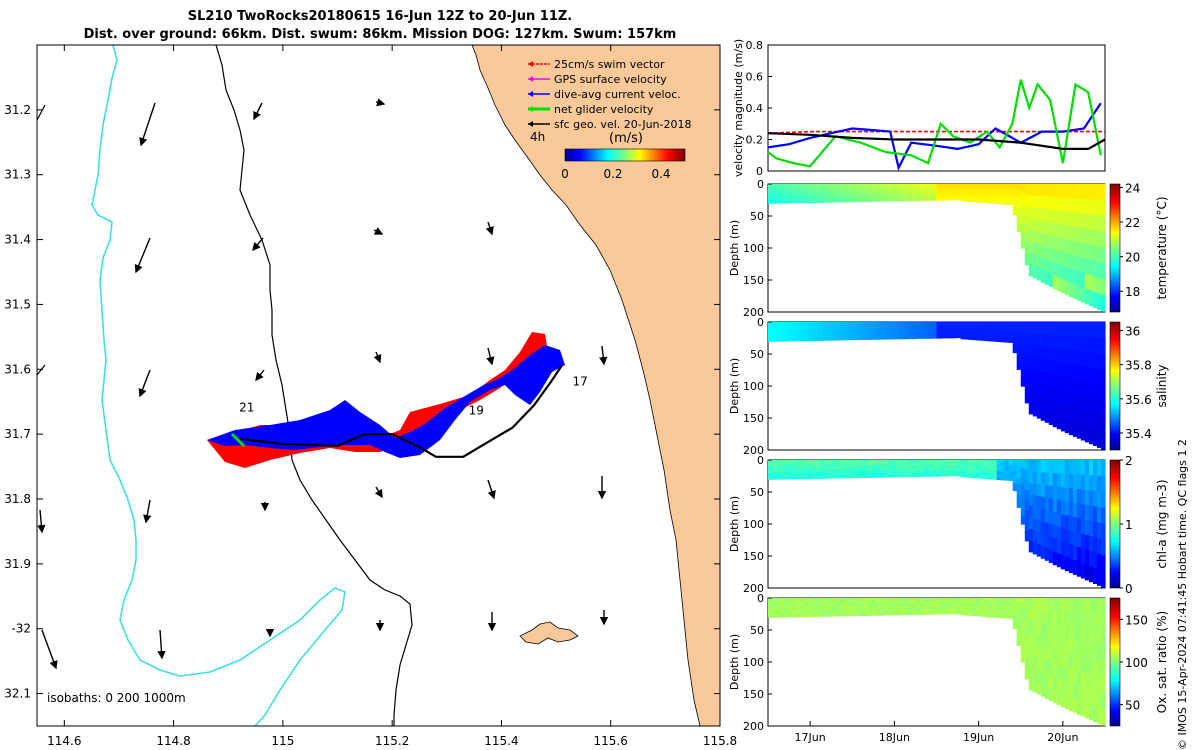  Describe the element at coordinates (1162, 662) in the screenshot. I see `colorbar-label: Ox. sat. ratio (%)` at that location.